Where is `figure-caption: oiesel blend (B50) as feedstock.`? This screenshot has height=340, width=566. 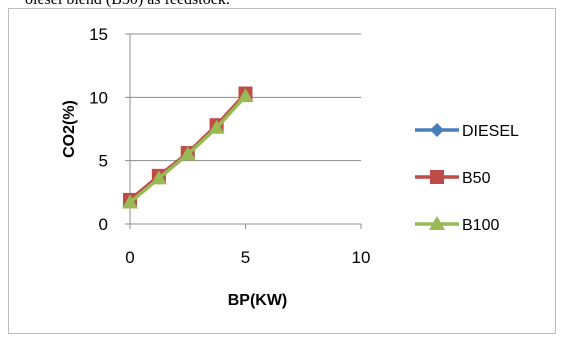
figure-caption: oiesel blend (B50) as feedstock. is located at coordinates (127, 4).